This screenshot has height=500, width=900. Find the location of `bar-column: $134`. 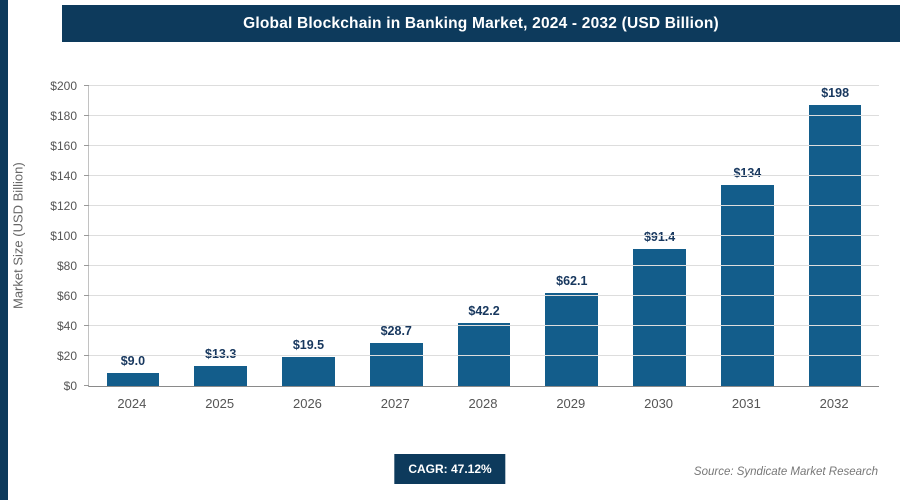

bar-column: $134 is located at coordinates (747, 236).